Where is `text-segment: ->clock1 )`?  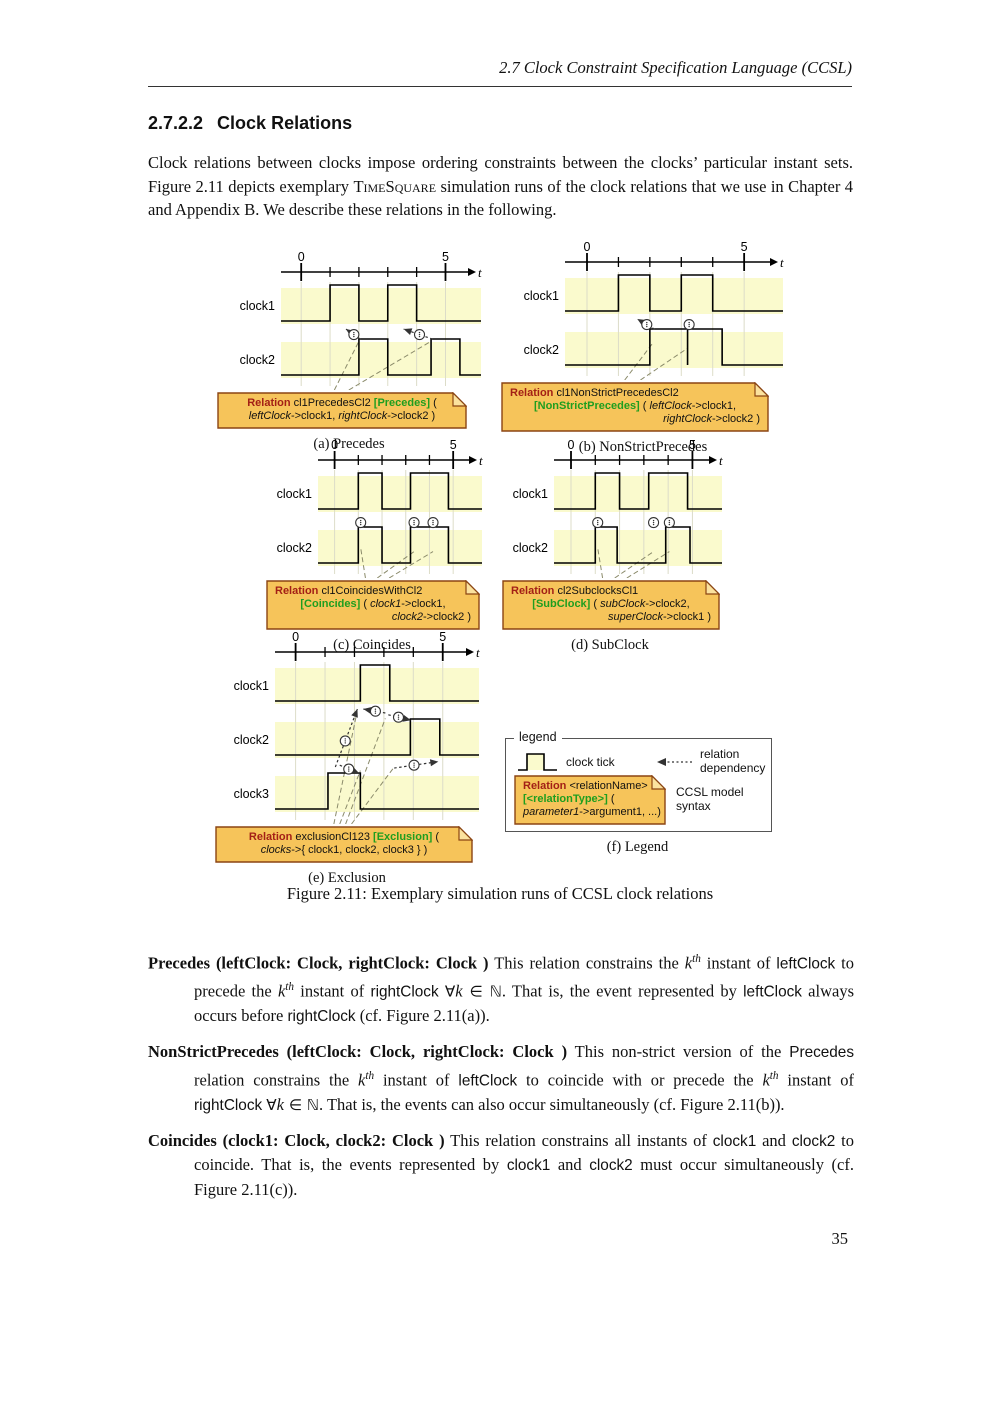
text-segment: ->clock1 ) is located at coordinates (687, 617).